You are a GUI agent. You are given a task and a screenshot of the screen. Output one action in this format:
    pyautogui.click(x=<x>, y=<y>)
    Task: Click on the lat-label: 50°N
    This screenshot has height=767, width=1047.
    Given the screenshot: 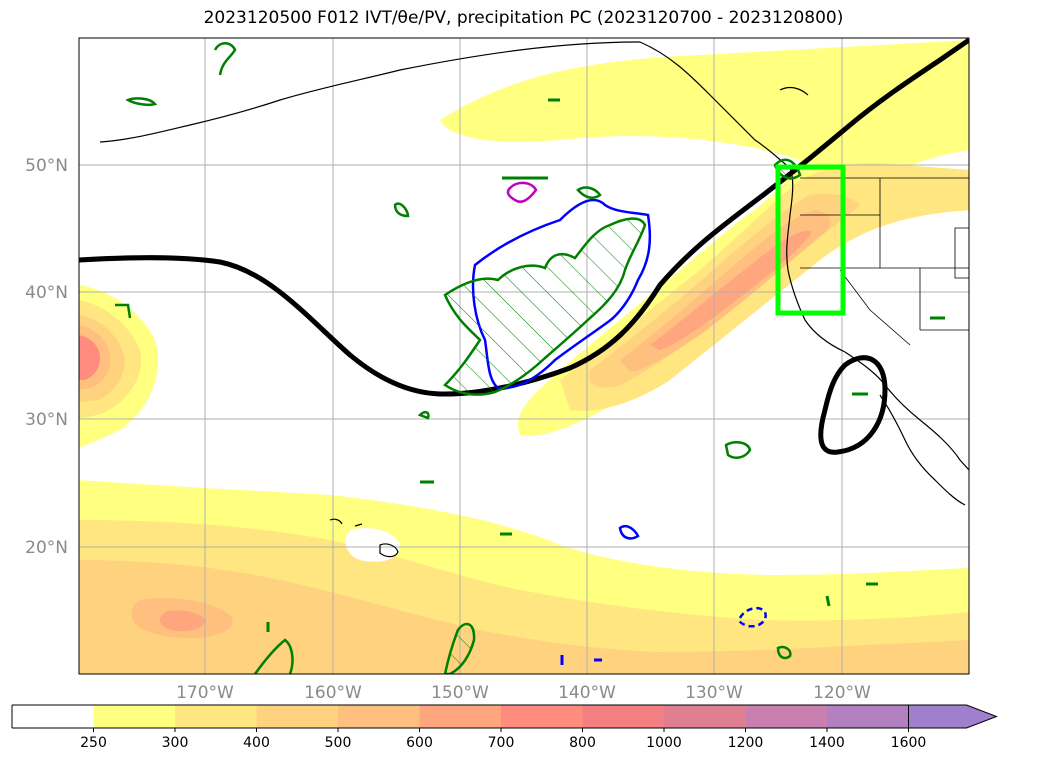 What is the action you would take?
    pyautogui.click(x=46, y=166)
    